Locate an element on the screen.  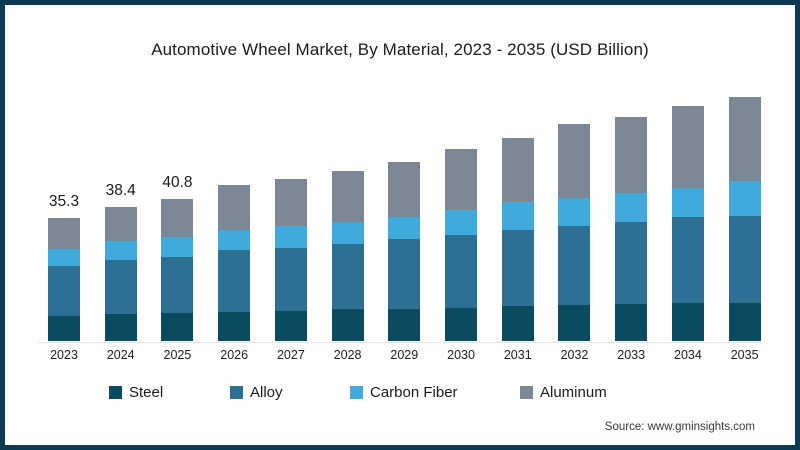
bar-segment-alloy-2030 is located at coordinates (461, 271).